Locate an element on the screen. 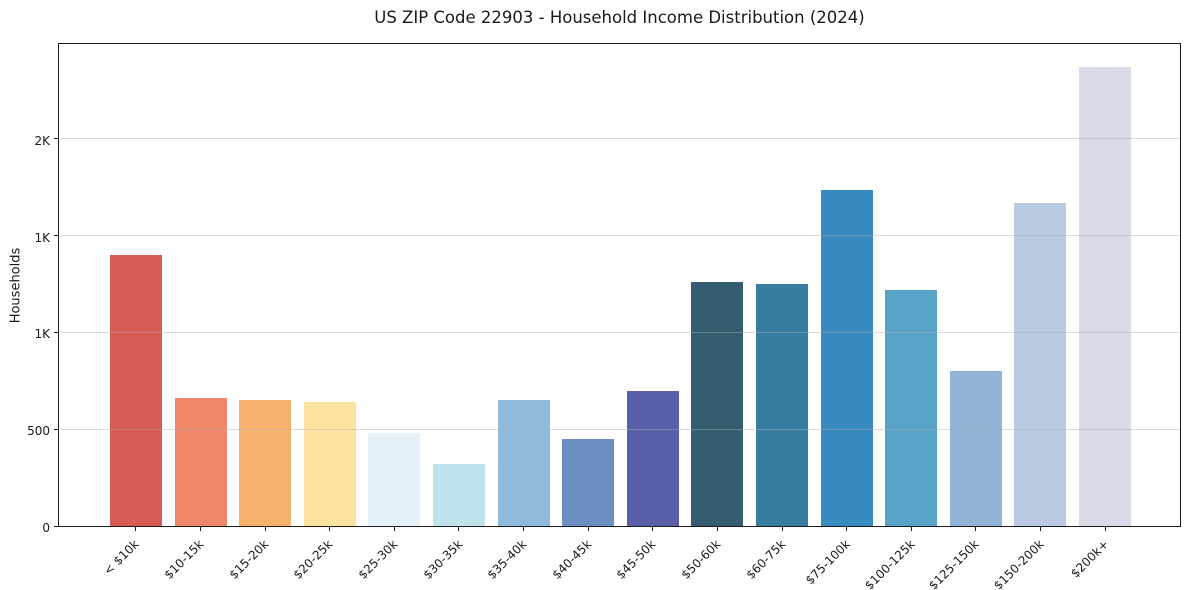 The height and width of the screenshot is (590, 1189). x-tick-label: $75-100k is located at coordinates (827, 562).